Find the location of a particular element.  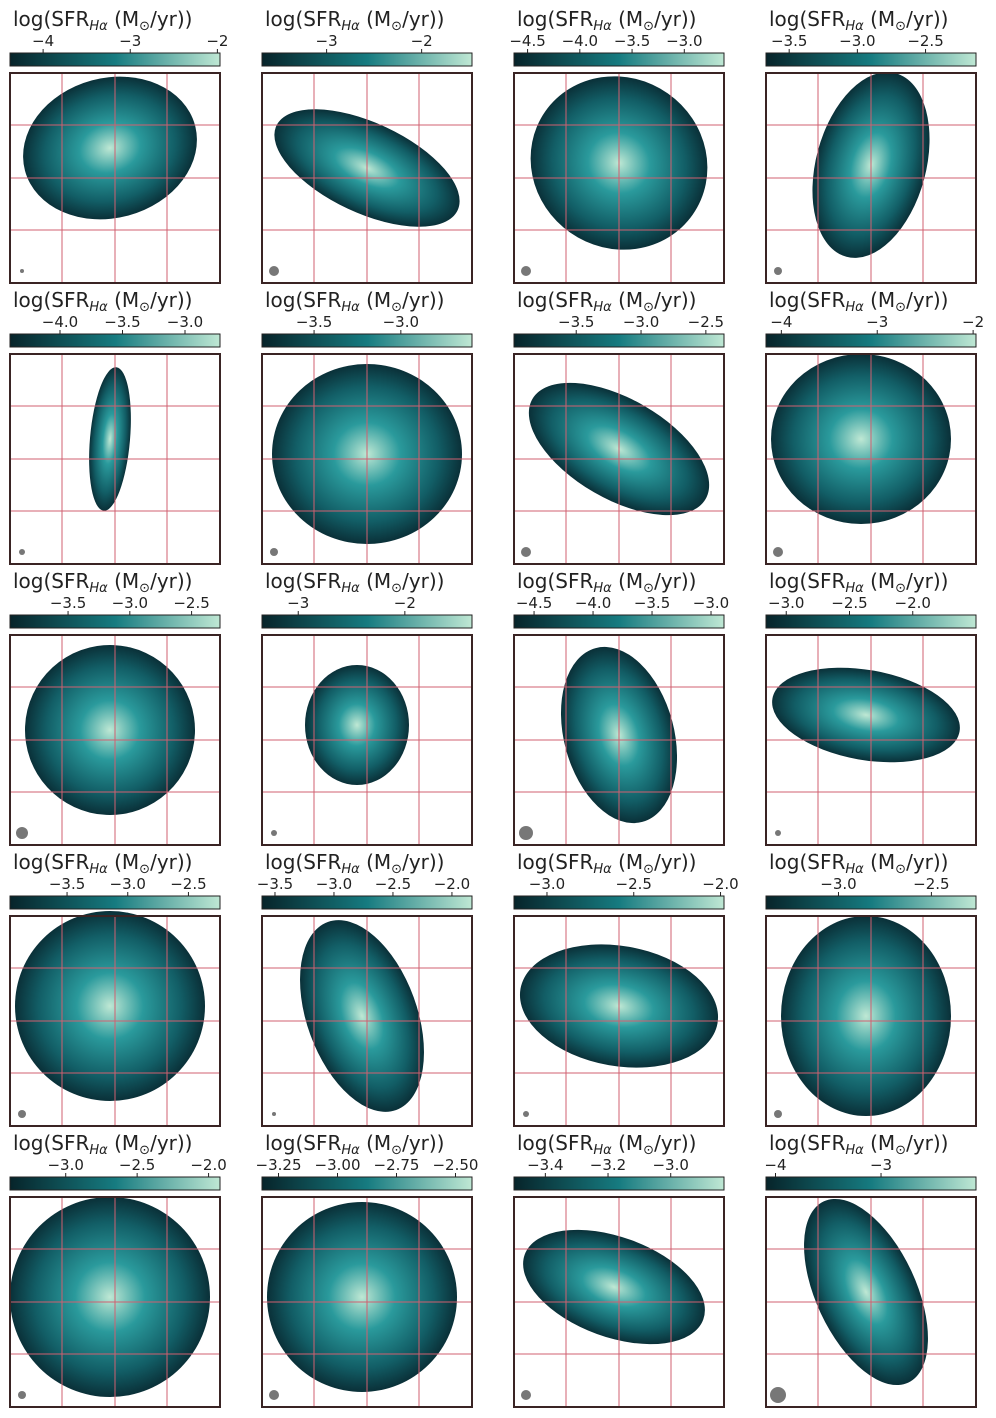

colorbar-tick-label: −4 is located at coordinates (775, 1165).